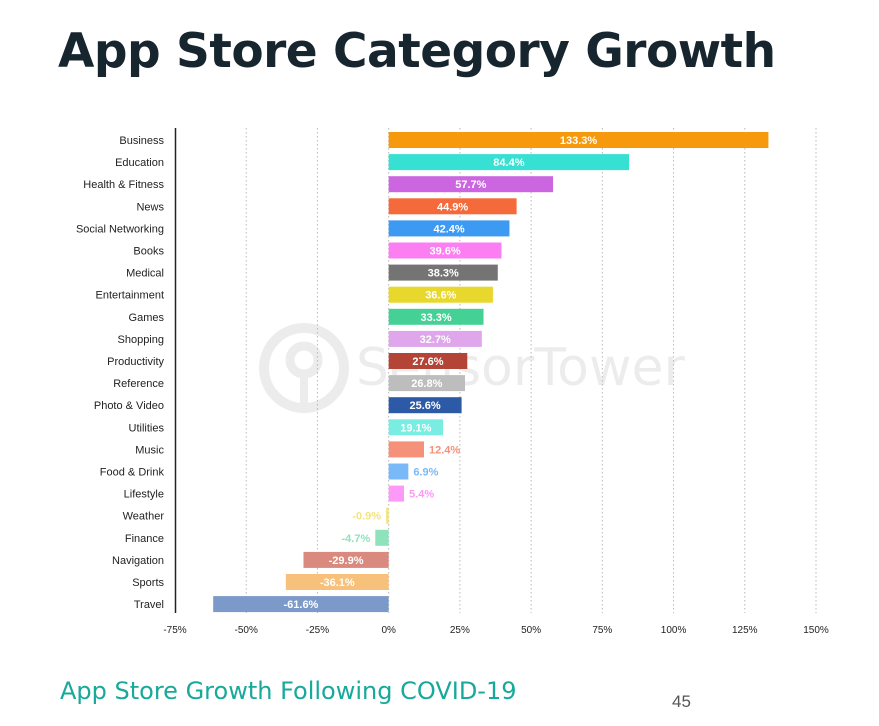  What do you see at coordinates (674, 630) in the screenshot?
I see `x-tick-label: 100%` at bounding box center [674, 630].